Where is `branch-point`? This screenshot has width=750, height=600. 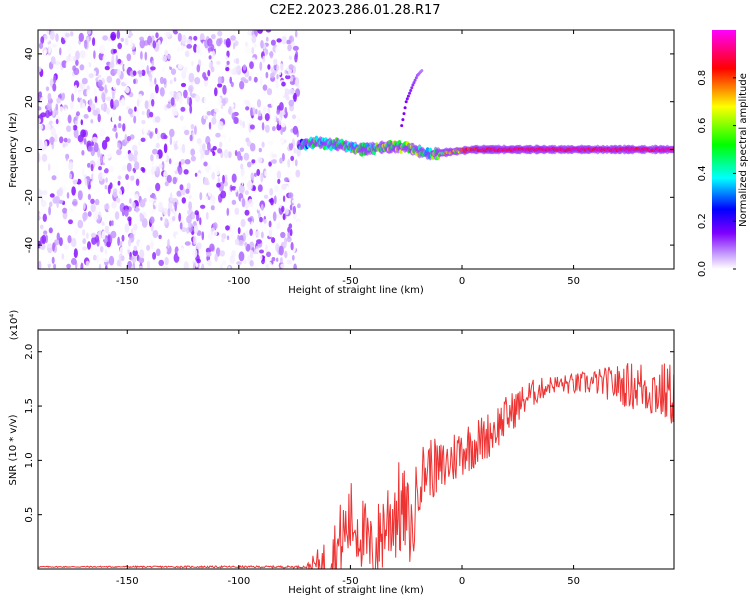 branch-point is located at coordinates (414, 83).